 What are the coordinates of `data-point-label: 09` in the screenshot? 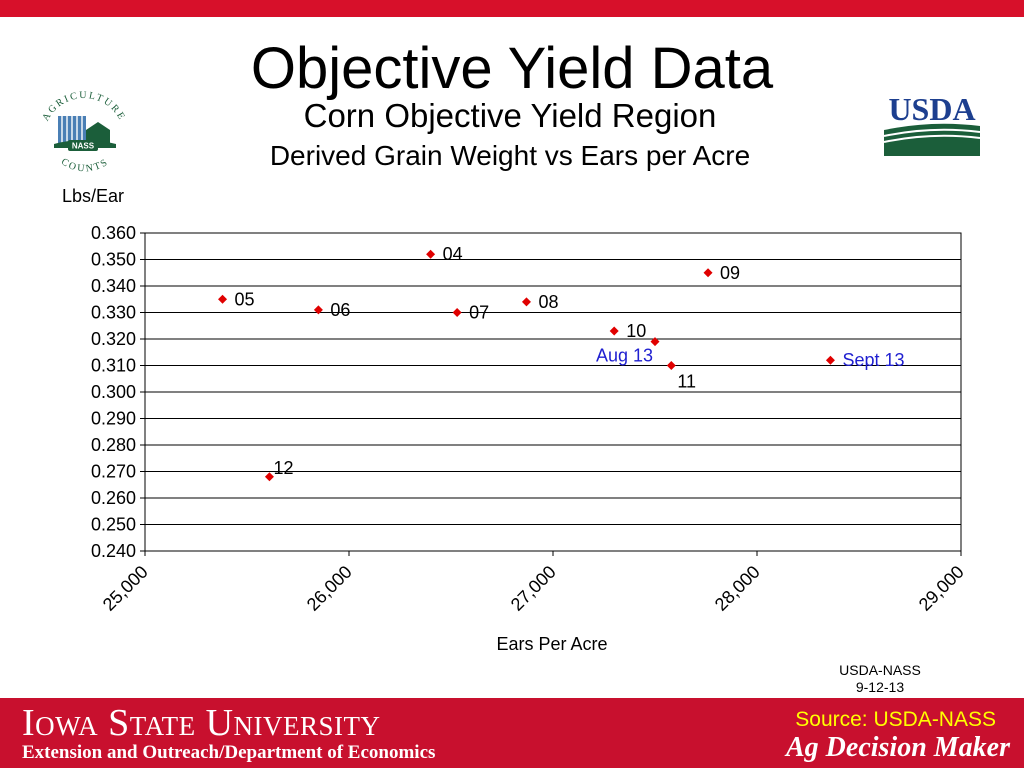 It's located at (730, 273).